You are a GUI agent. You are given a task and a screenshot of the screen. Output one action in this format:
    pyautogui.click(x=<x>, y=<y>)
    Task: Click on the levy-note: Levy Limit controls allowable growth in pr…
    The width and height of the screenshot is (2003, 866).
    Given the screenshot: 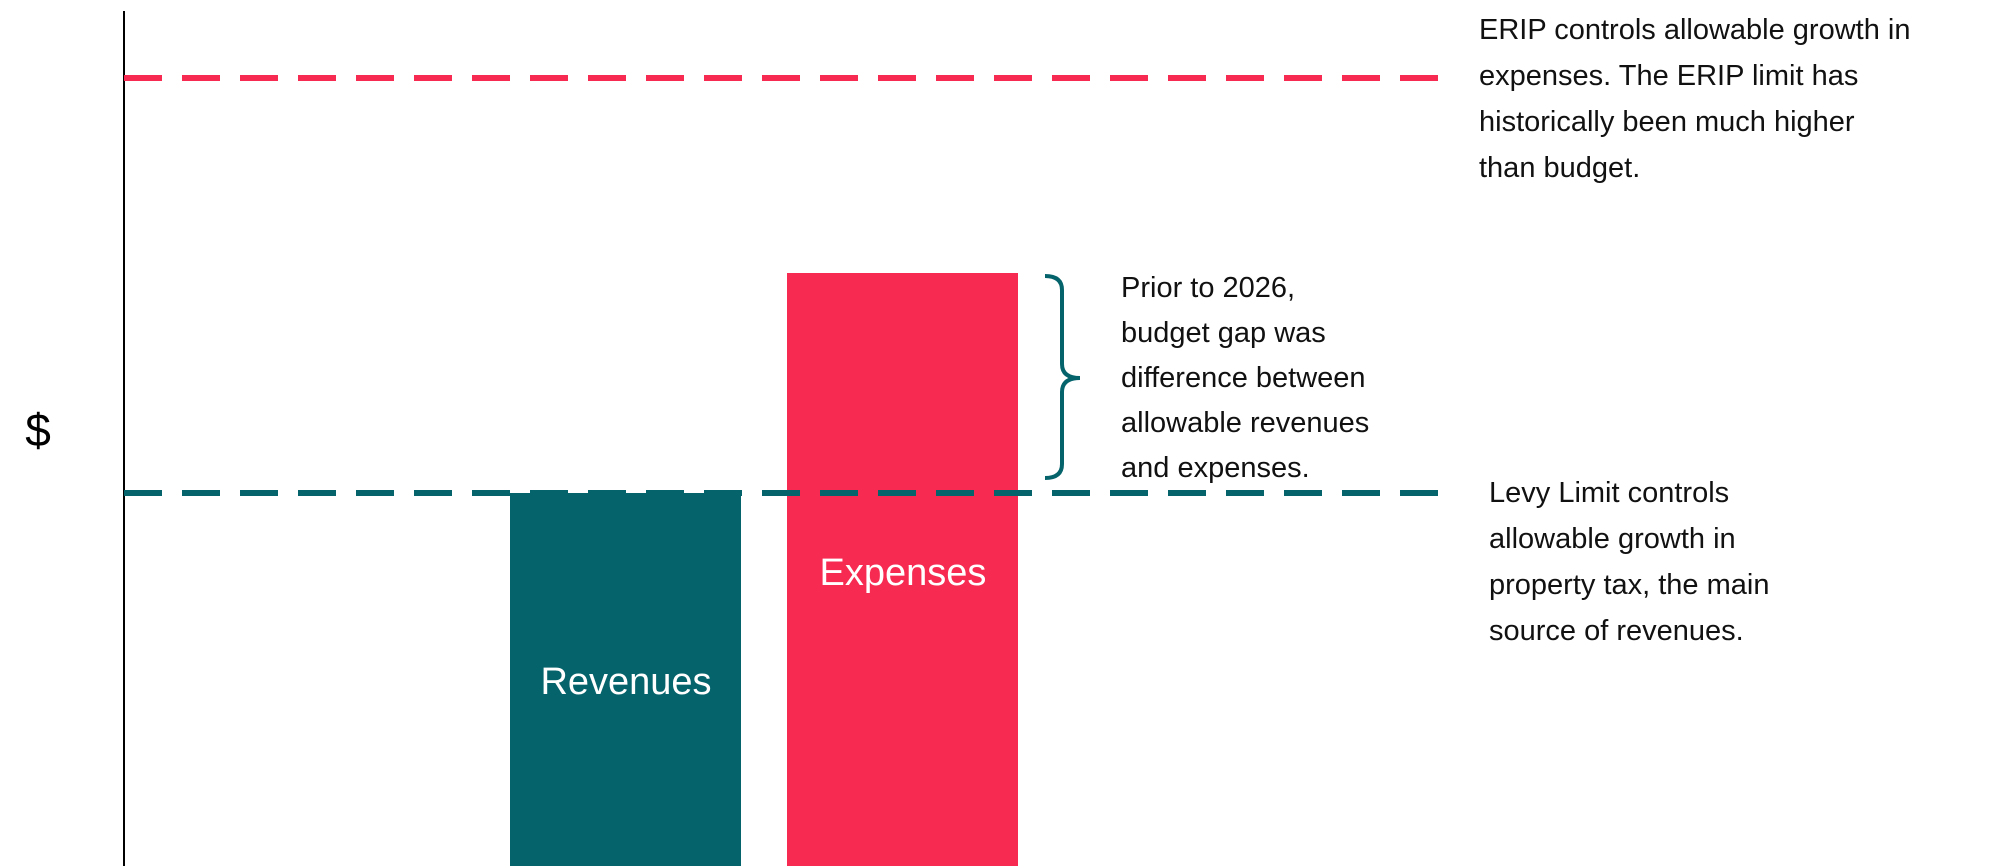 What is the action you would take?
    pyautogui.click(x=1629, y=562)
    